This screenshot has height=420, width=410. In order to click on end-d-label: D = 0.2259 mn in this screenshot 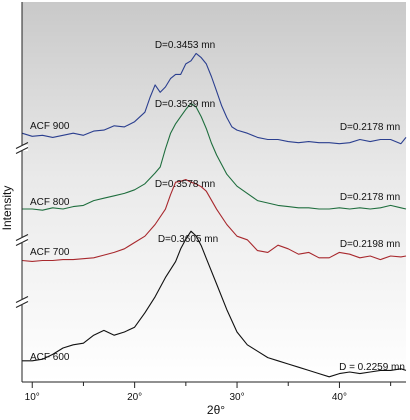, I will do `click(372, 367)`.